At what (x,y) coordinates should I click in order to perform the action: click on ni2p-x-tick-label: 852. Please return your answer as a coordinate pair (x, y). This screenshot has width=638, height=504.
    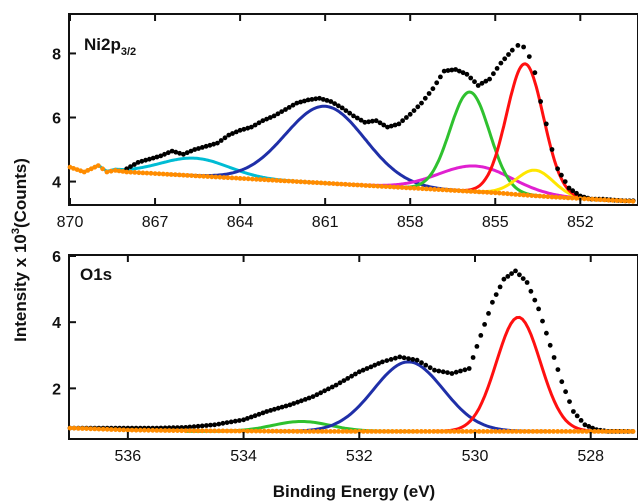
    Looking at the image, I should click on (580, 222).